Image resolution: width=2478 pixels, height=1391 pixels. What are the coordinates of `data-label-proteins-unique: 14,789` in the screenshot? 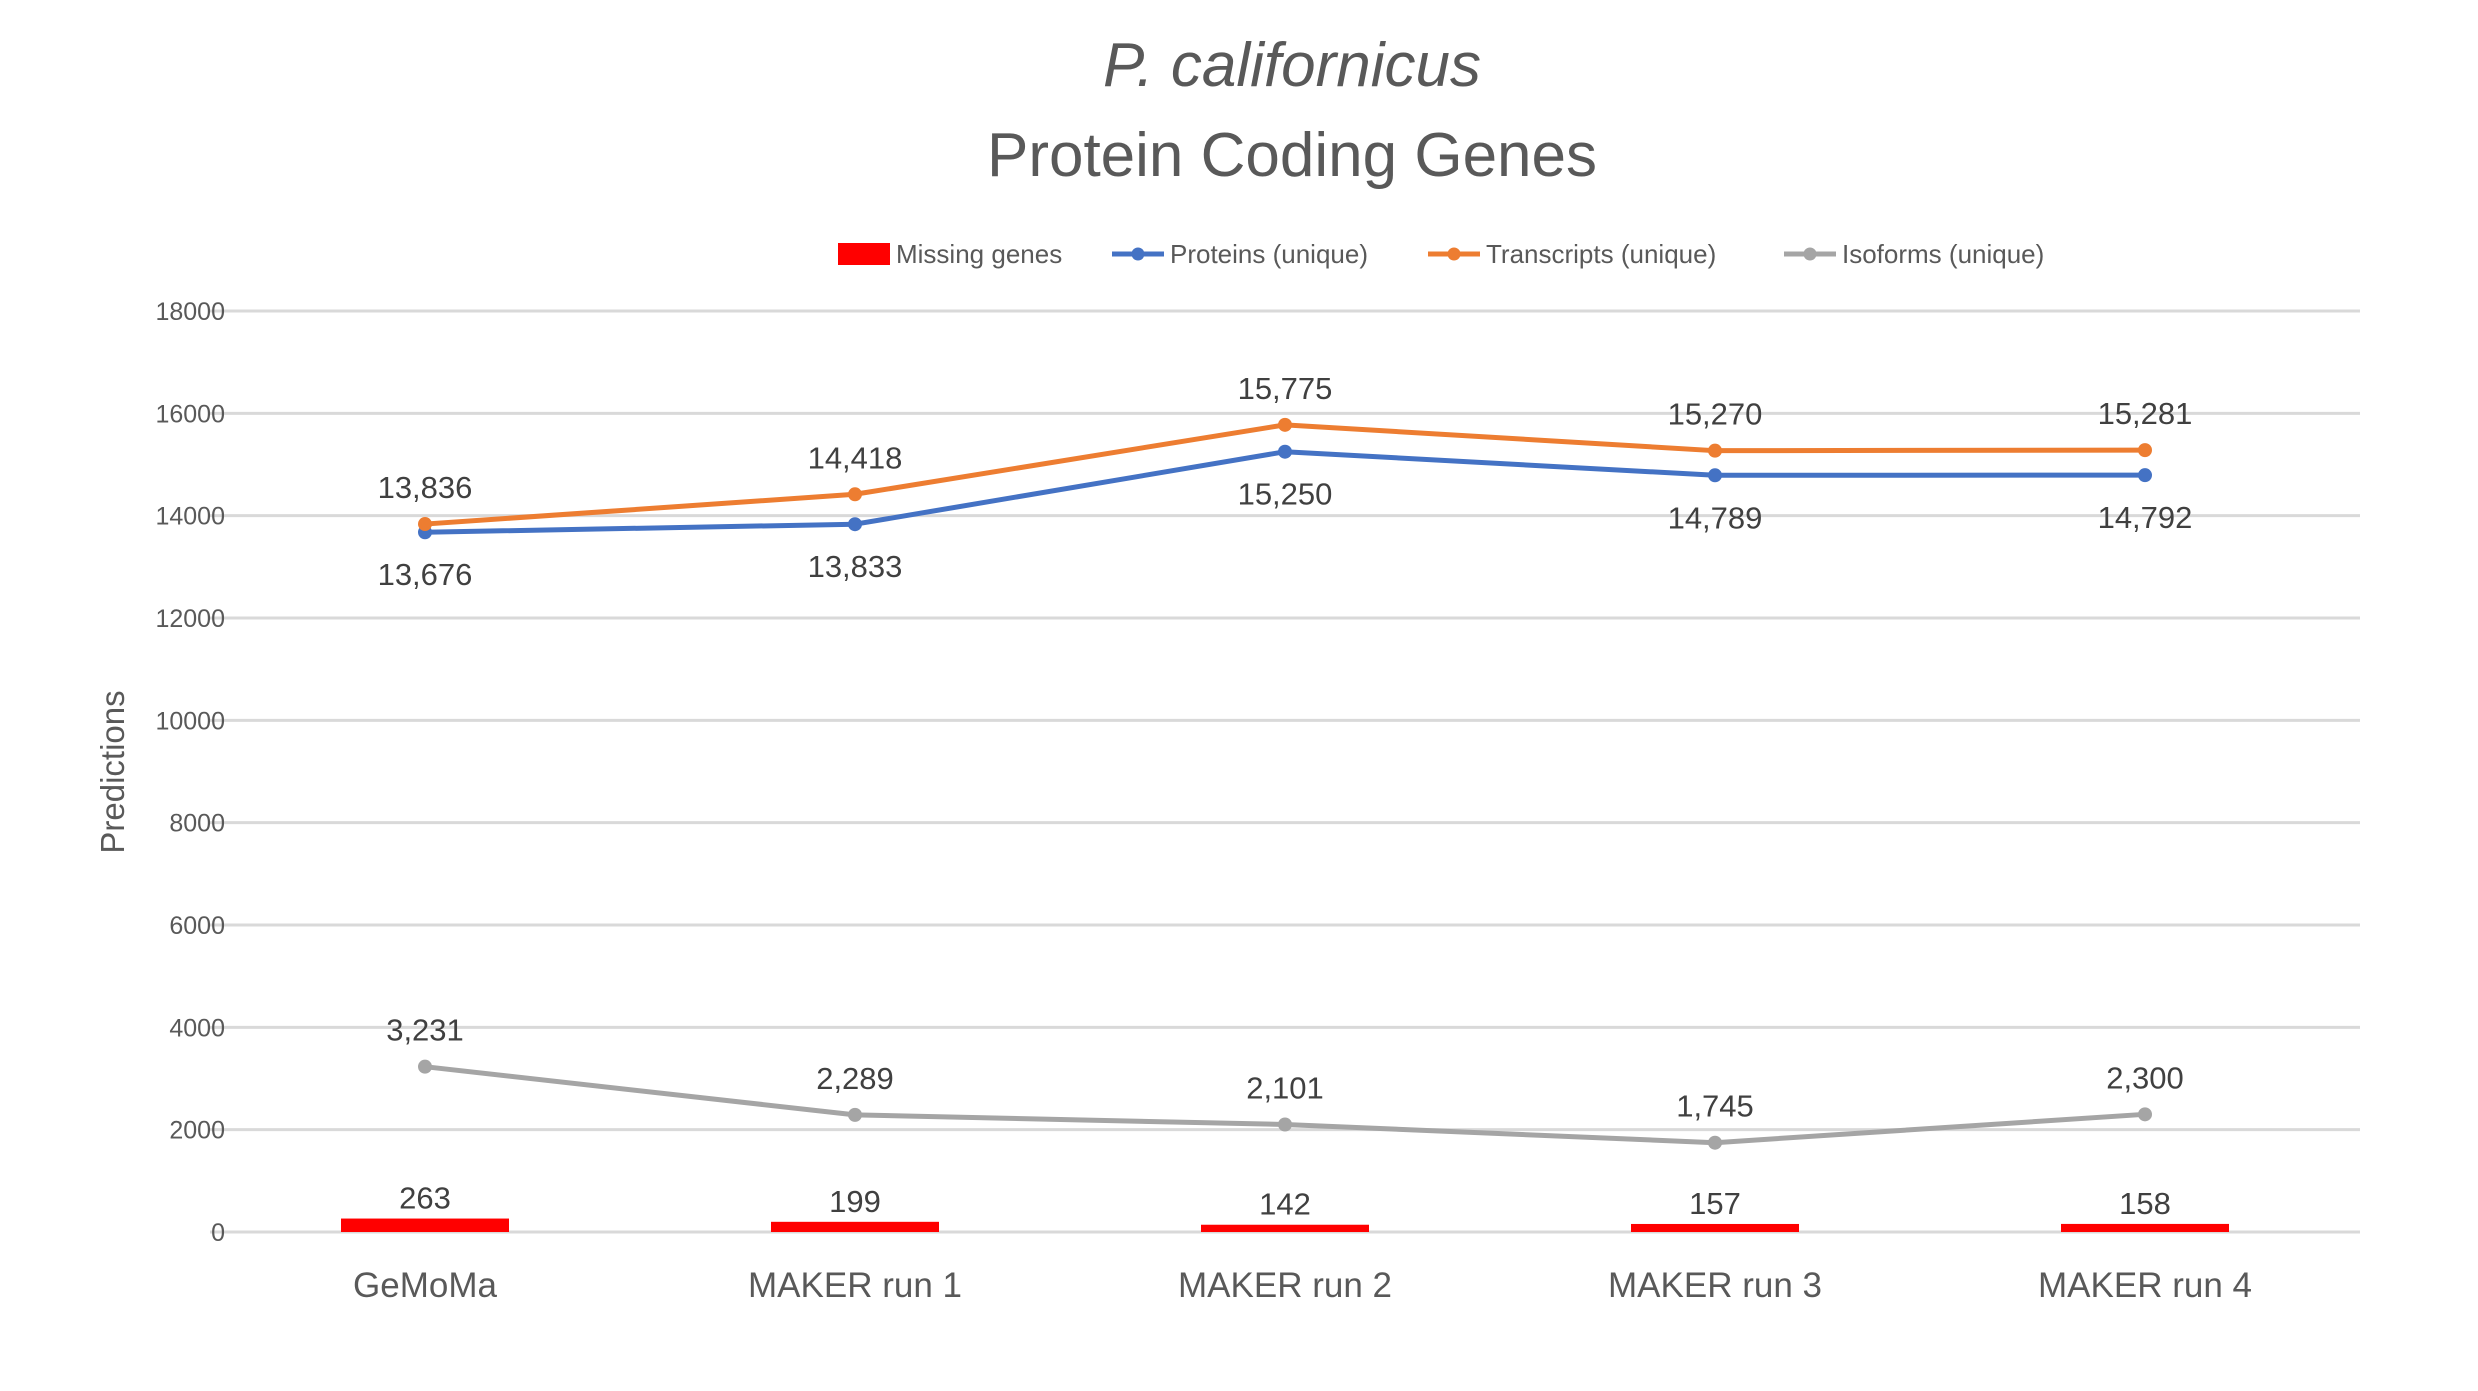 It's located at (1715, 517).